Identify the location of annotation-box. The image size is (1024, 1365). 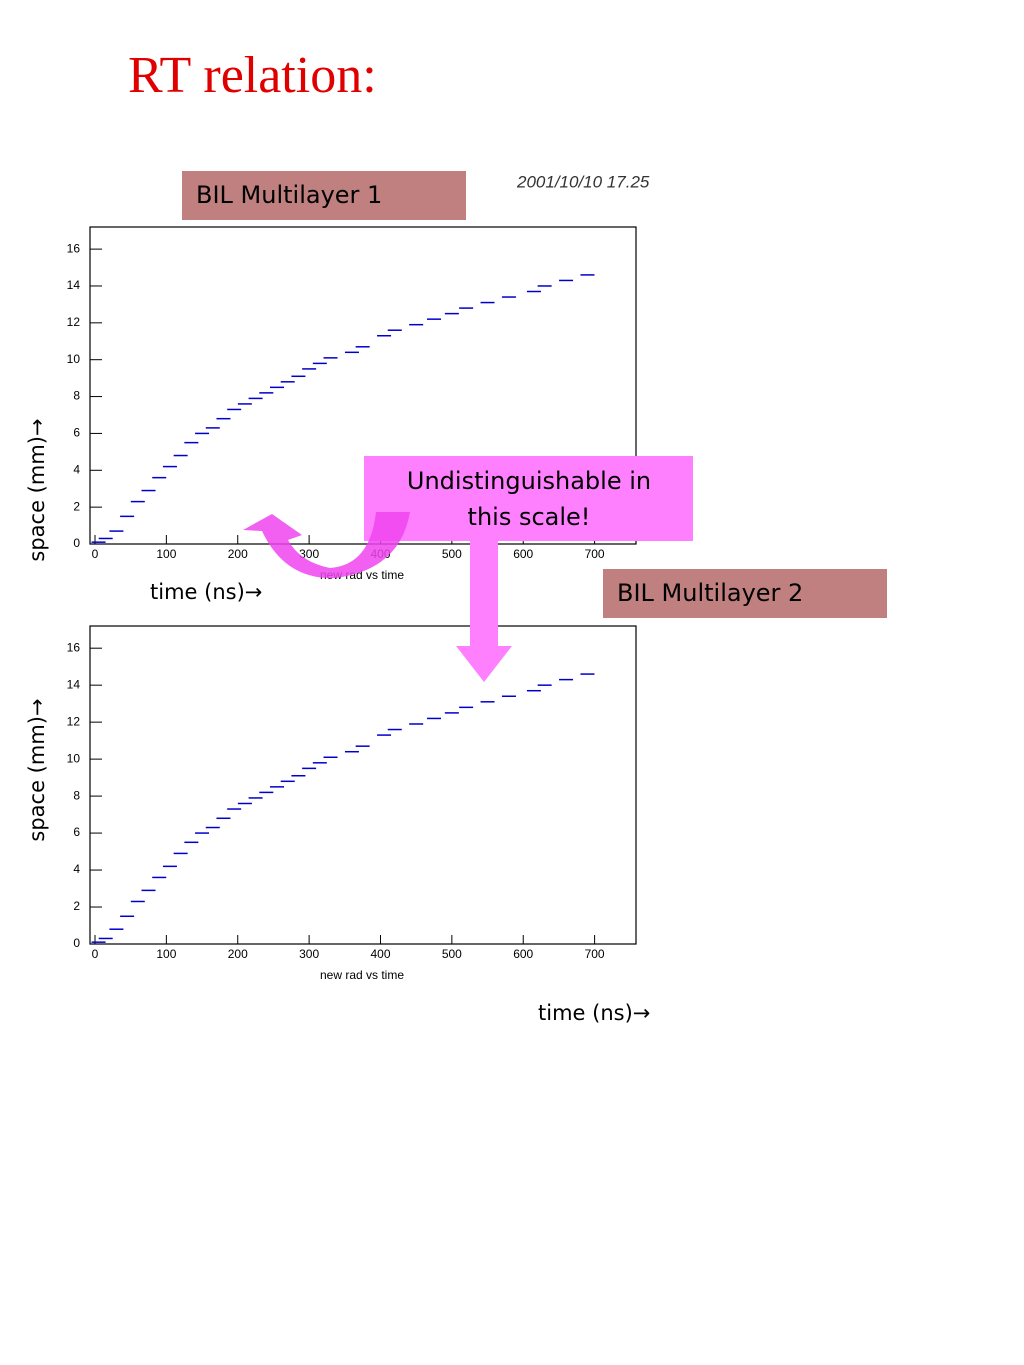
(528, 498).